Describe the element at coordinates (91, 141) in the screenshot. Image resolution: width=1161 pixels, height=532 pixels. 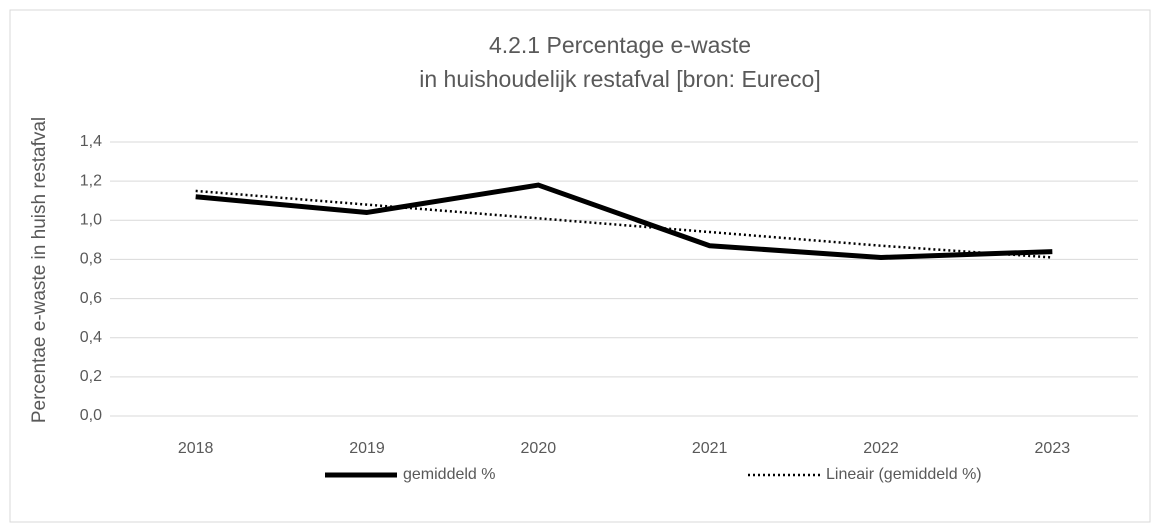
I see `y-tick-label: 1,4` at that location.